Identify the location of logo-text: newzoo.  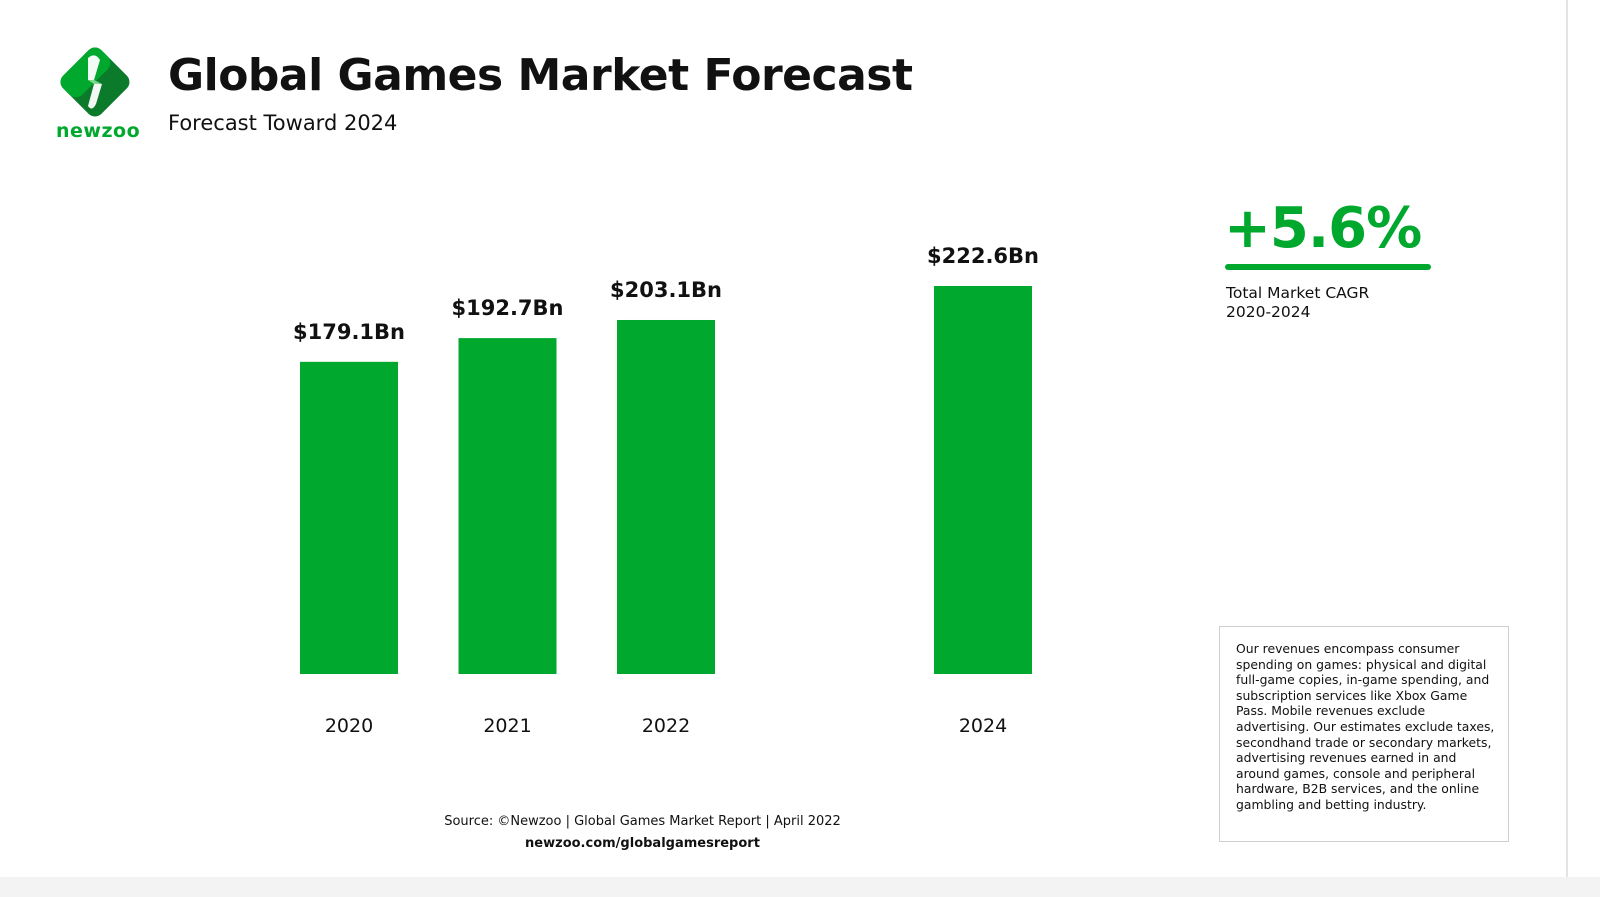
(98, 131).